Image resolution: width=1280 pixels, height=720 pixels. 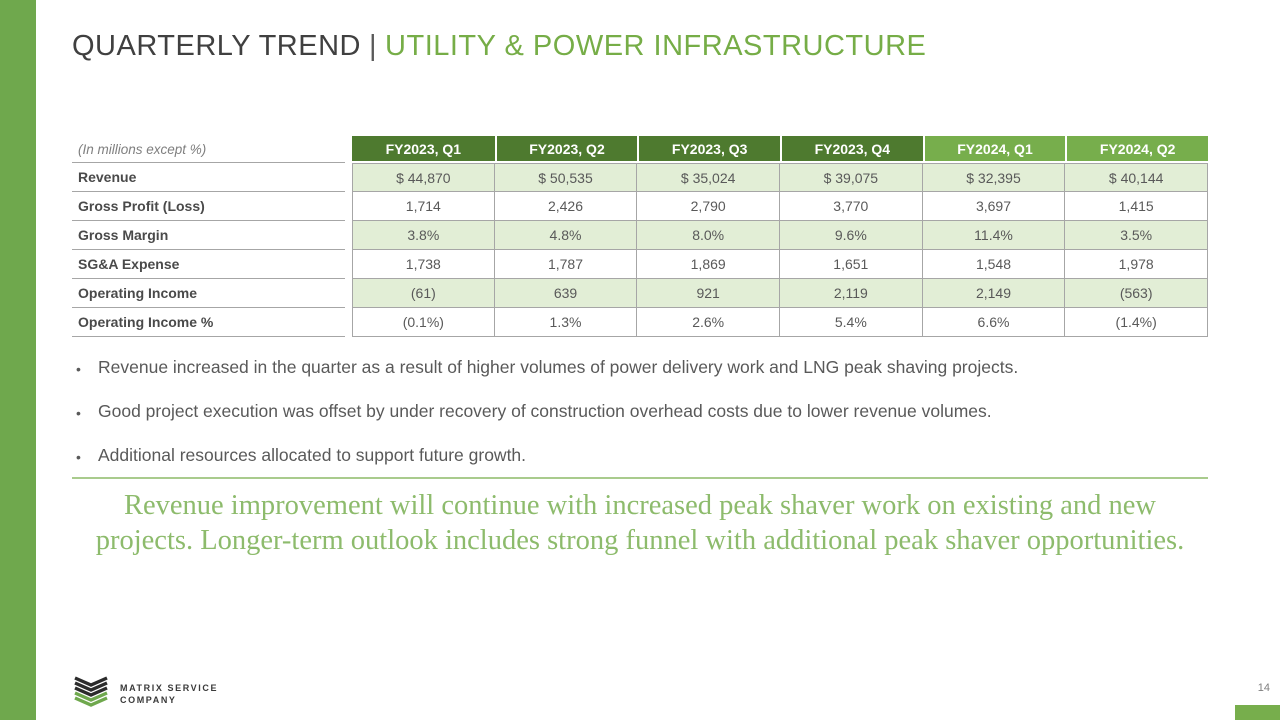 What do you see at coordinates (1263, 688) in the screenshot?
I see `page-number: 14` at bounding box center [1263, 688].